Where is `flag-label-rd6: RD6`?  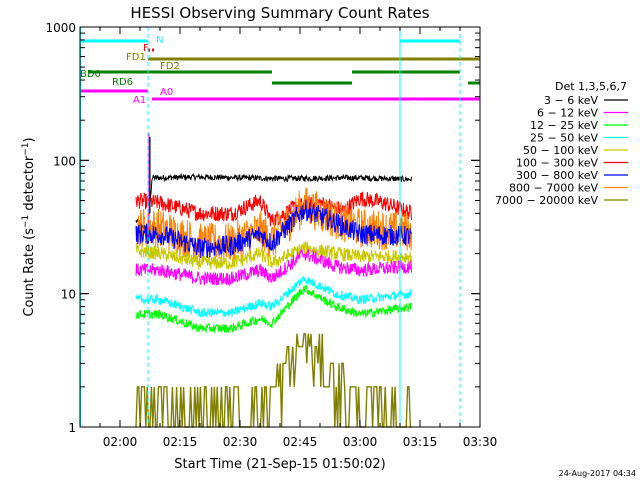
flag-label-rd6: RD6 is located at coordinates (122, 82).